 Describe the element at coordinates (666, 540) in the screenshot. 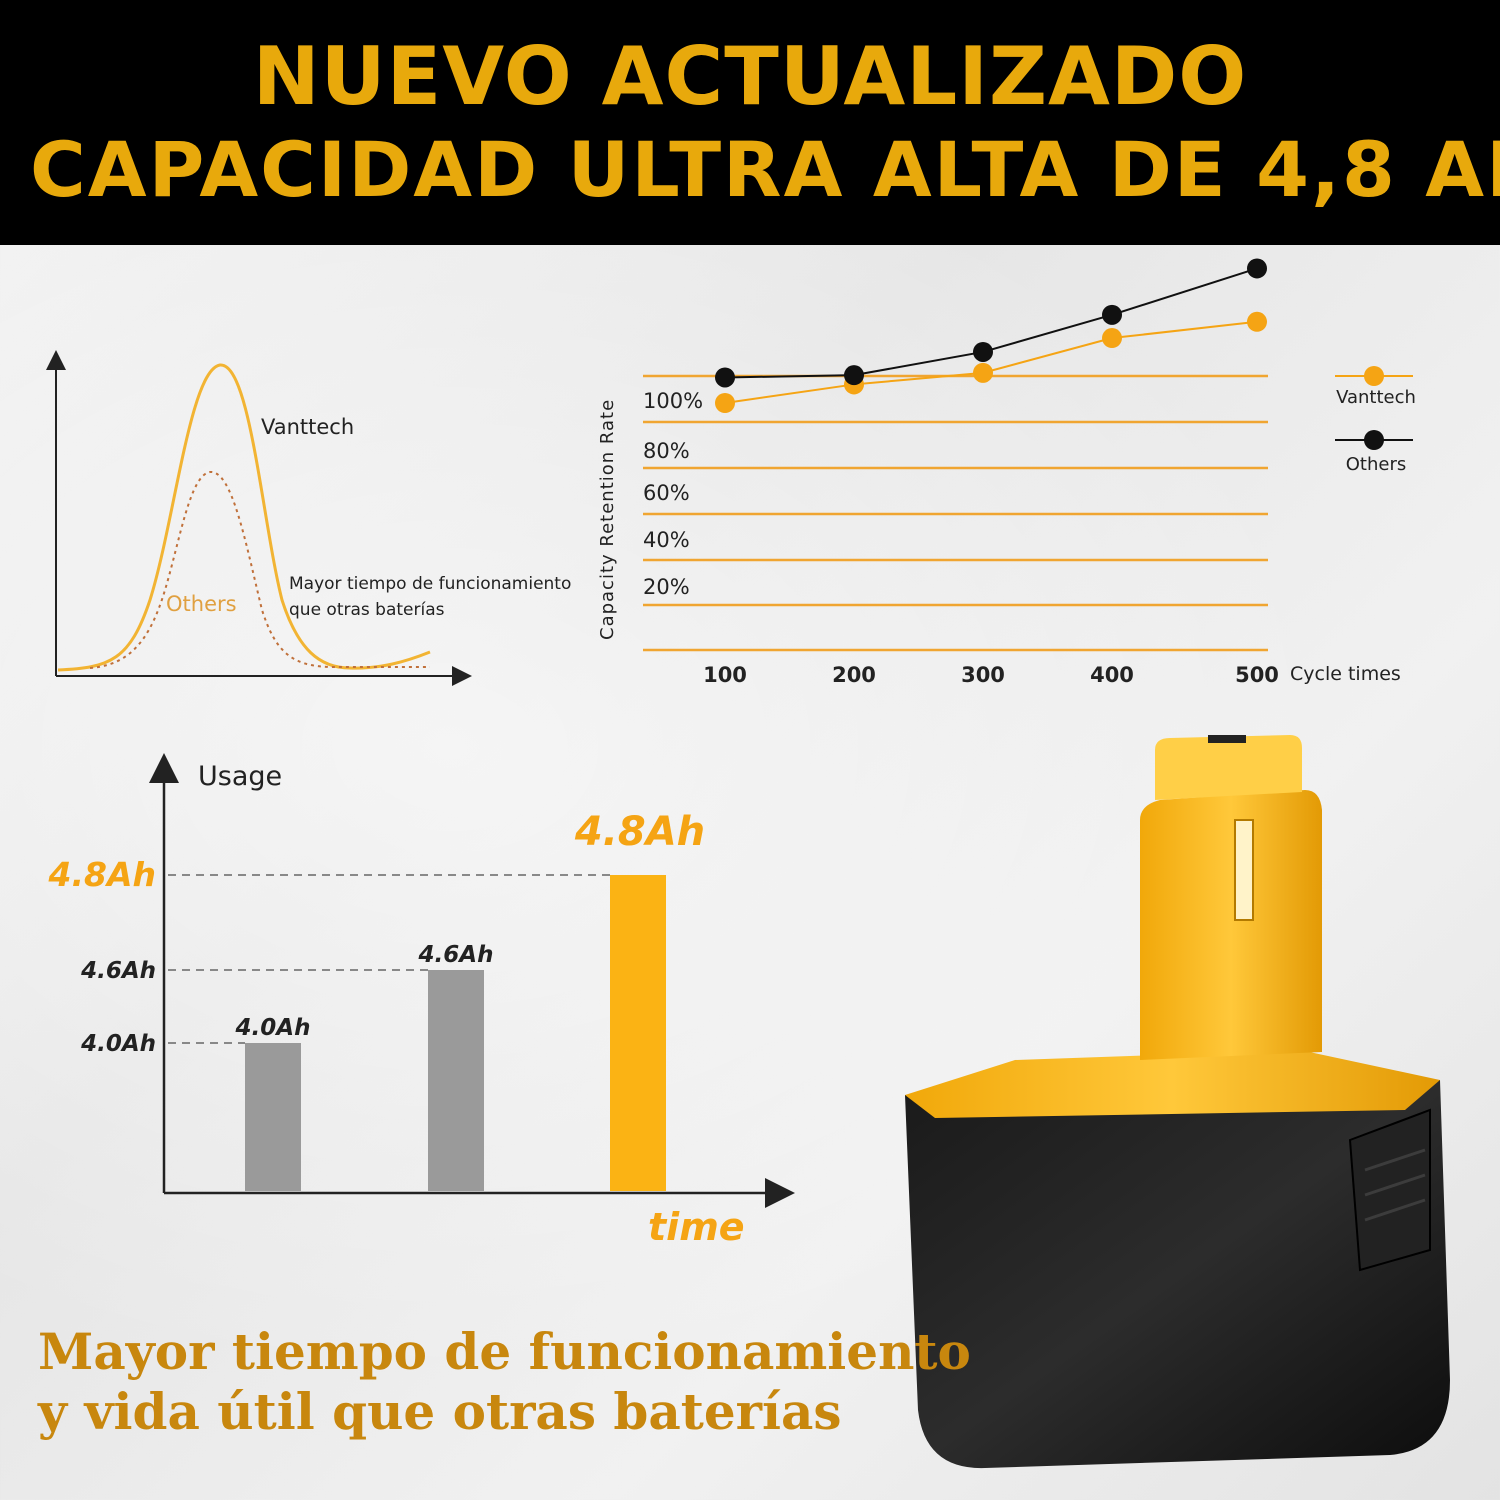

I see `y-tick-label: 40%` at that location.